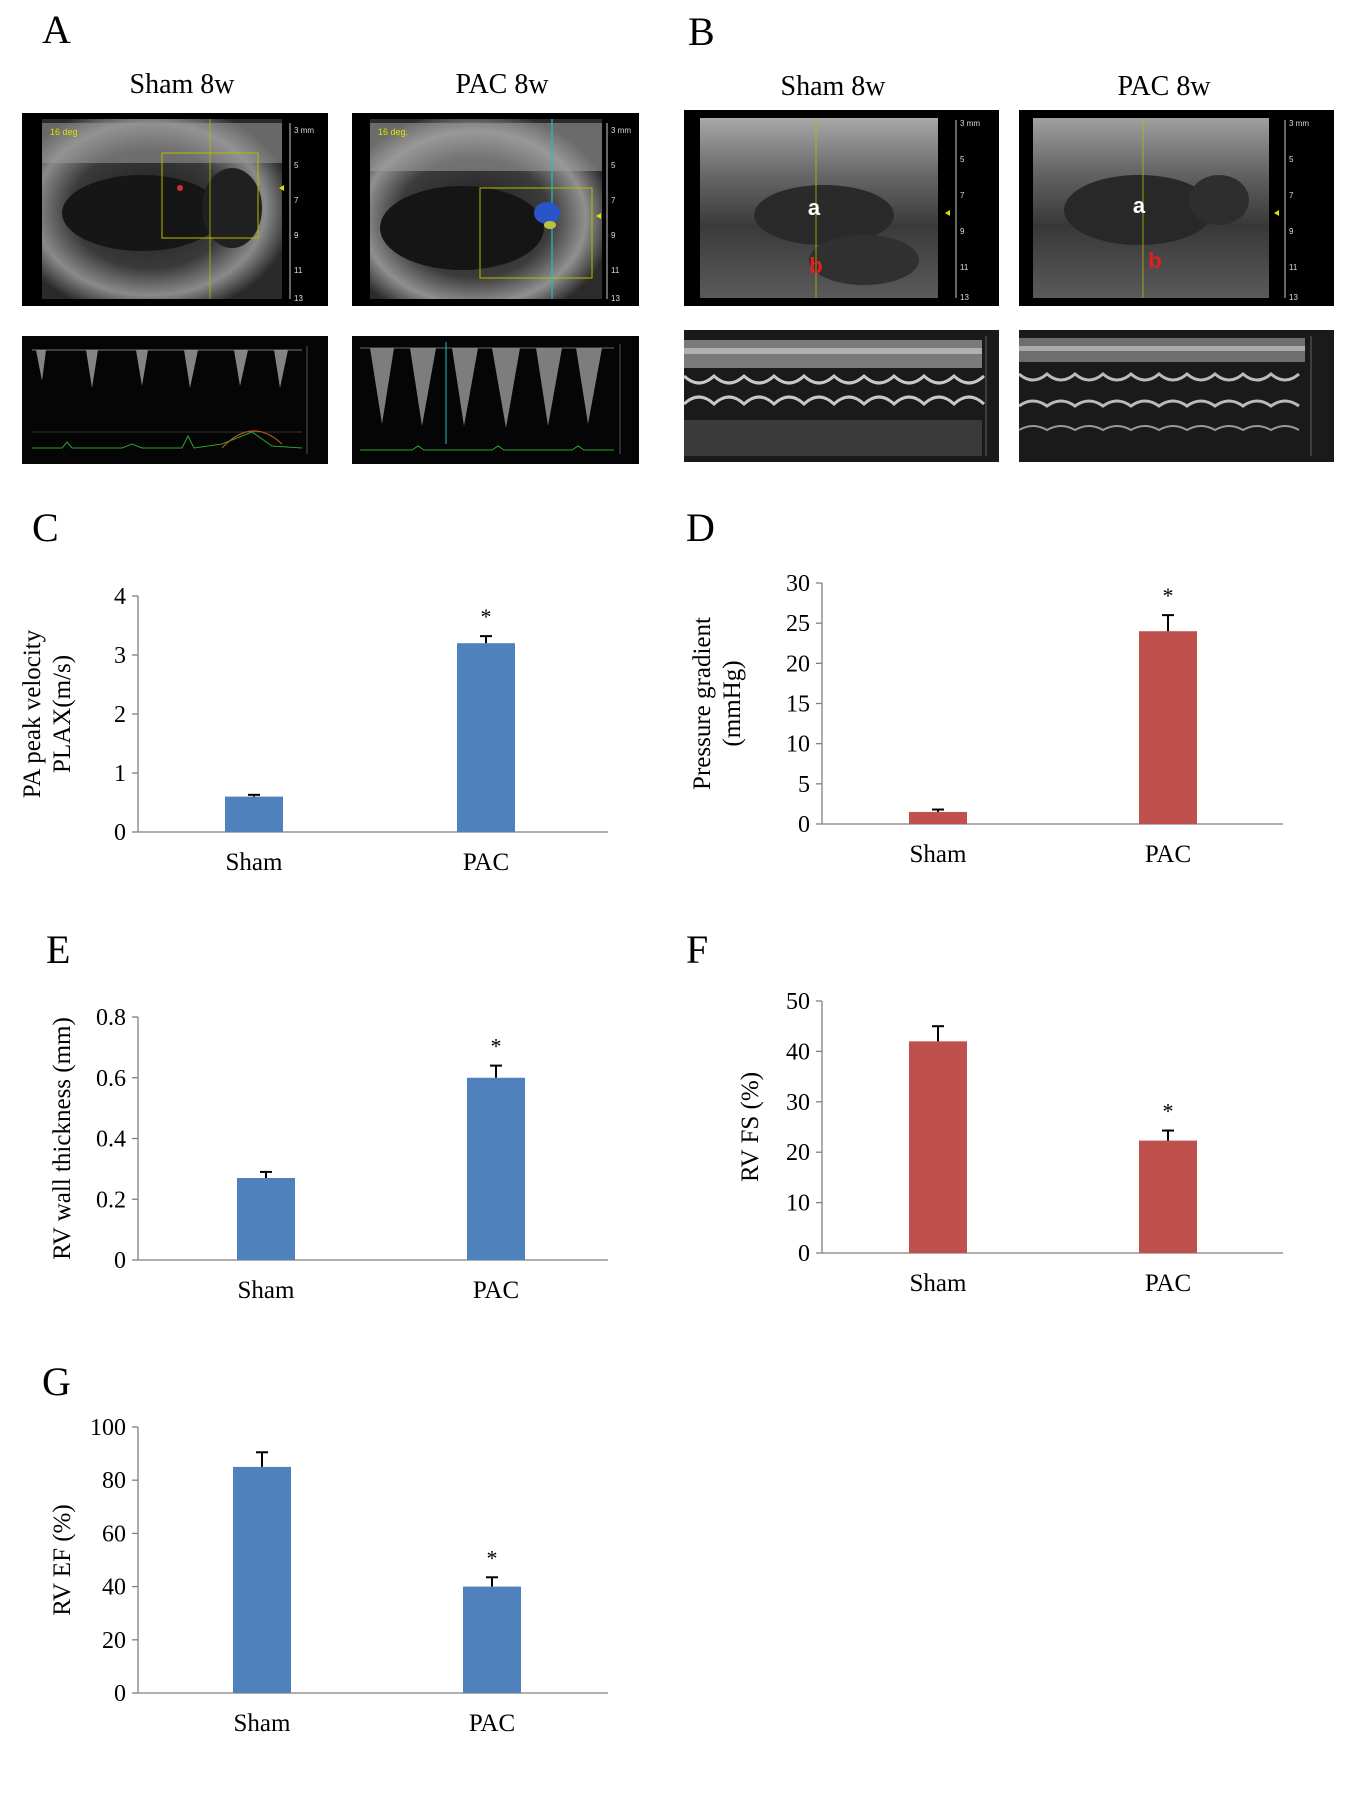  Describe the element at coordinates (64, 132) in the screenshot. I see `sham-2d-overlay-text: 16 deg` at that location.